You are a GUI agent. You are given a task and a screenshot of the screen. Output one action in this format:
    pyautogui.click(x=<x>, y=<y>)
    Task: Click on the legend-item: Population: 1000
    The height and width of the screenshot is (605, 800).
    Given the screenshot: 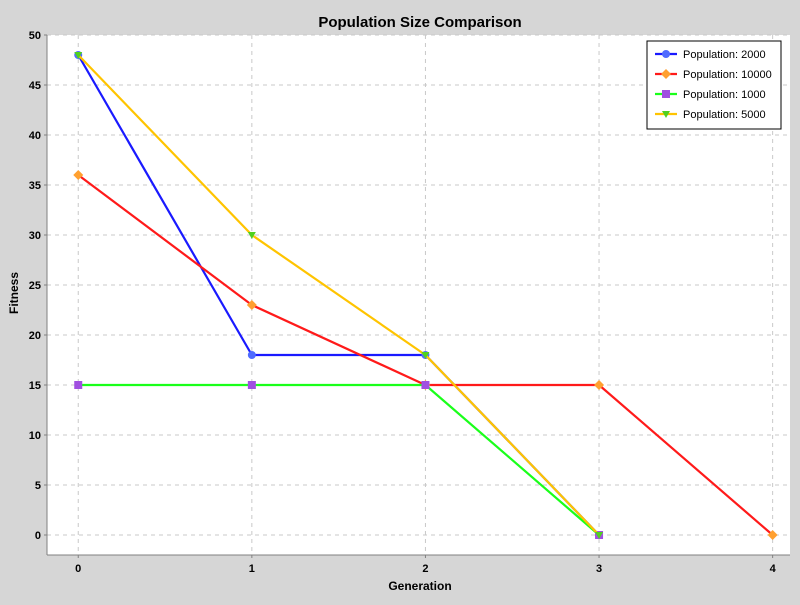 What is the action you would take?
    pyautogui.click(x=710, y=95)
    